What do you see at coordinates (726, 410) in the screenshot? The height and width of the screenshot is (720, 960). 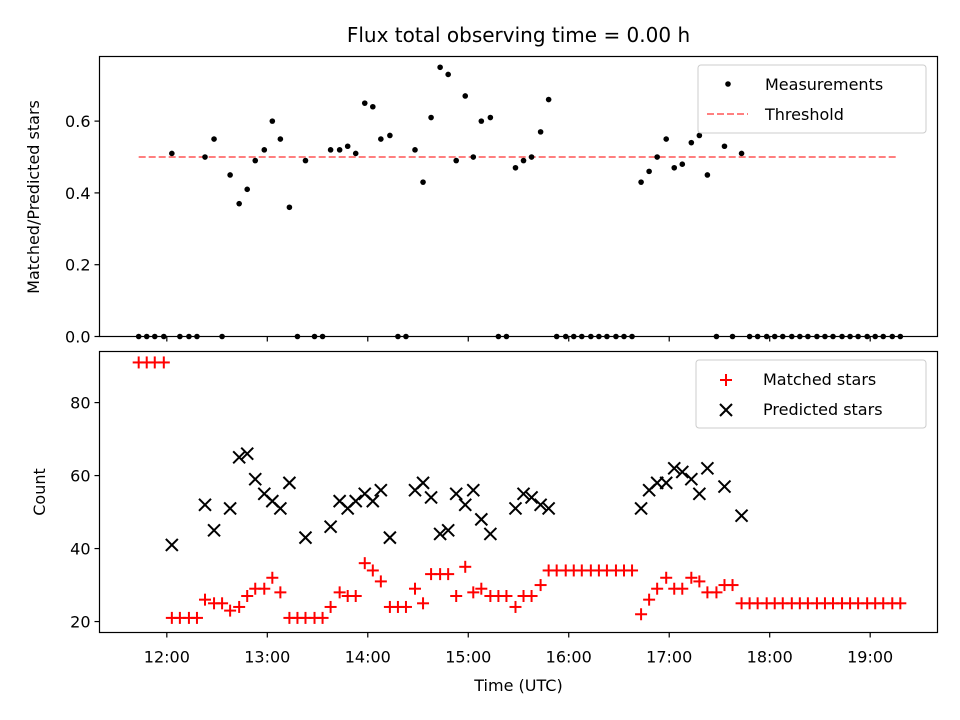 I see `predicted-legend-marker` at bounding box center [726, 410].